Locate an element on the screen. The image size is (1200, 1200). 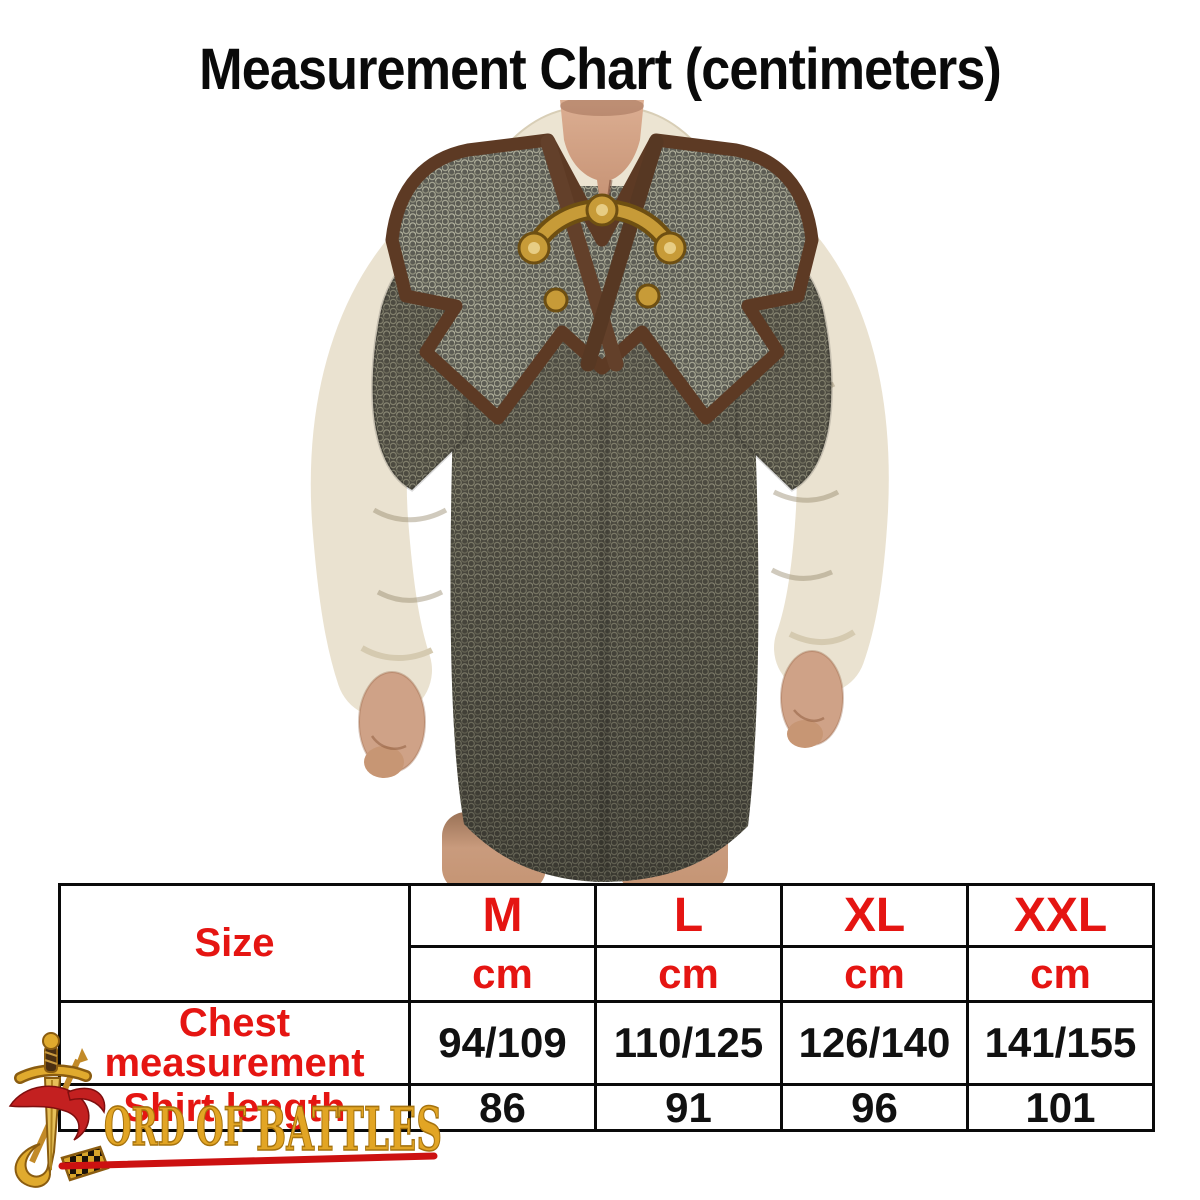
table-row-length: Shirt length 86 91 96 101 is located at coordinates (606, 1107).